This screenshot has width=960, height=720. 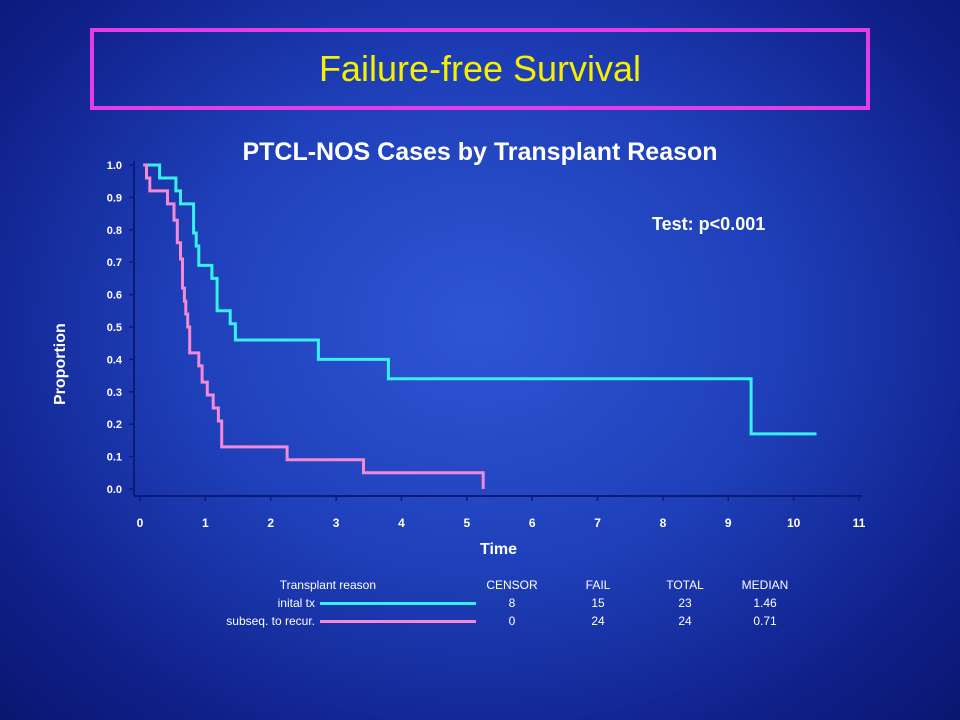 I want to click on legend-fail: 24, so click(x=598, y=621).